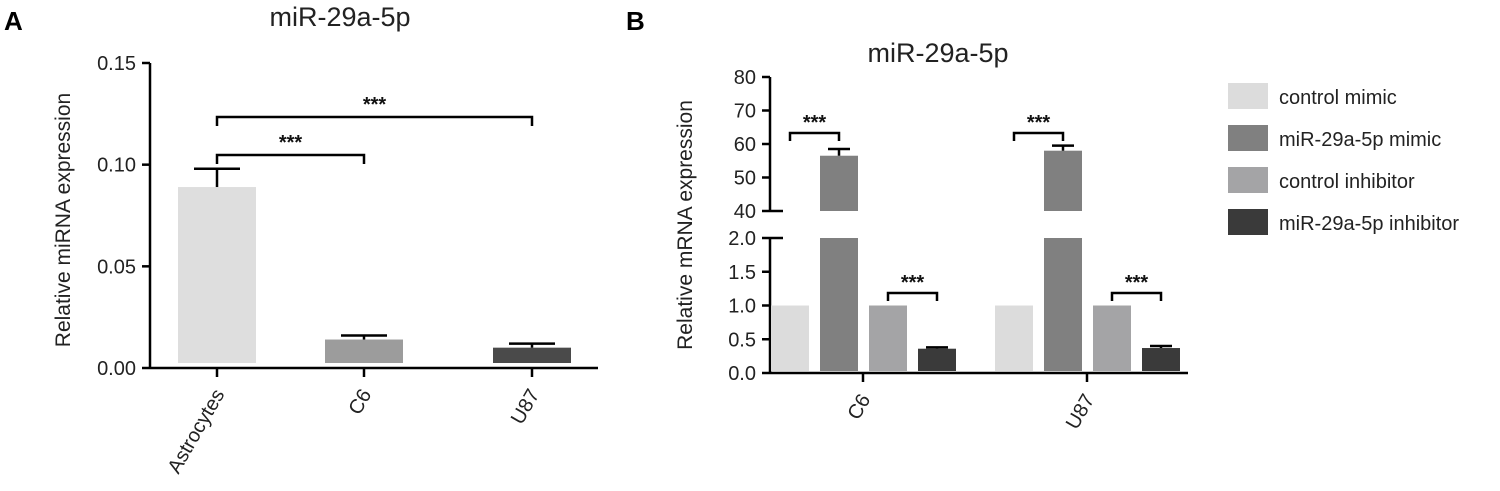  I want to click on chart-a-ytick-label: 0.05, so click(116, 267).